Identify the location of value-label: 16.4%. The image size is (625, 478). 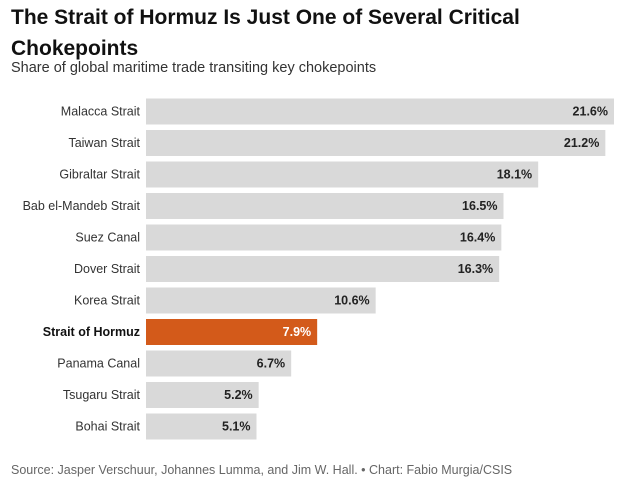
(477, 238).